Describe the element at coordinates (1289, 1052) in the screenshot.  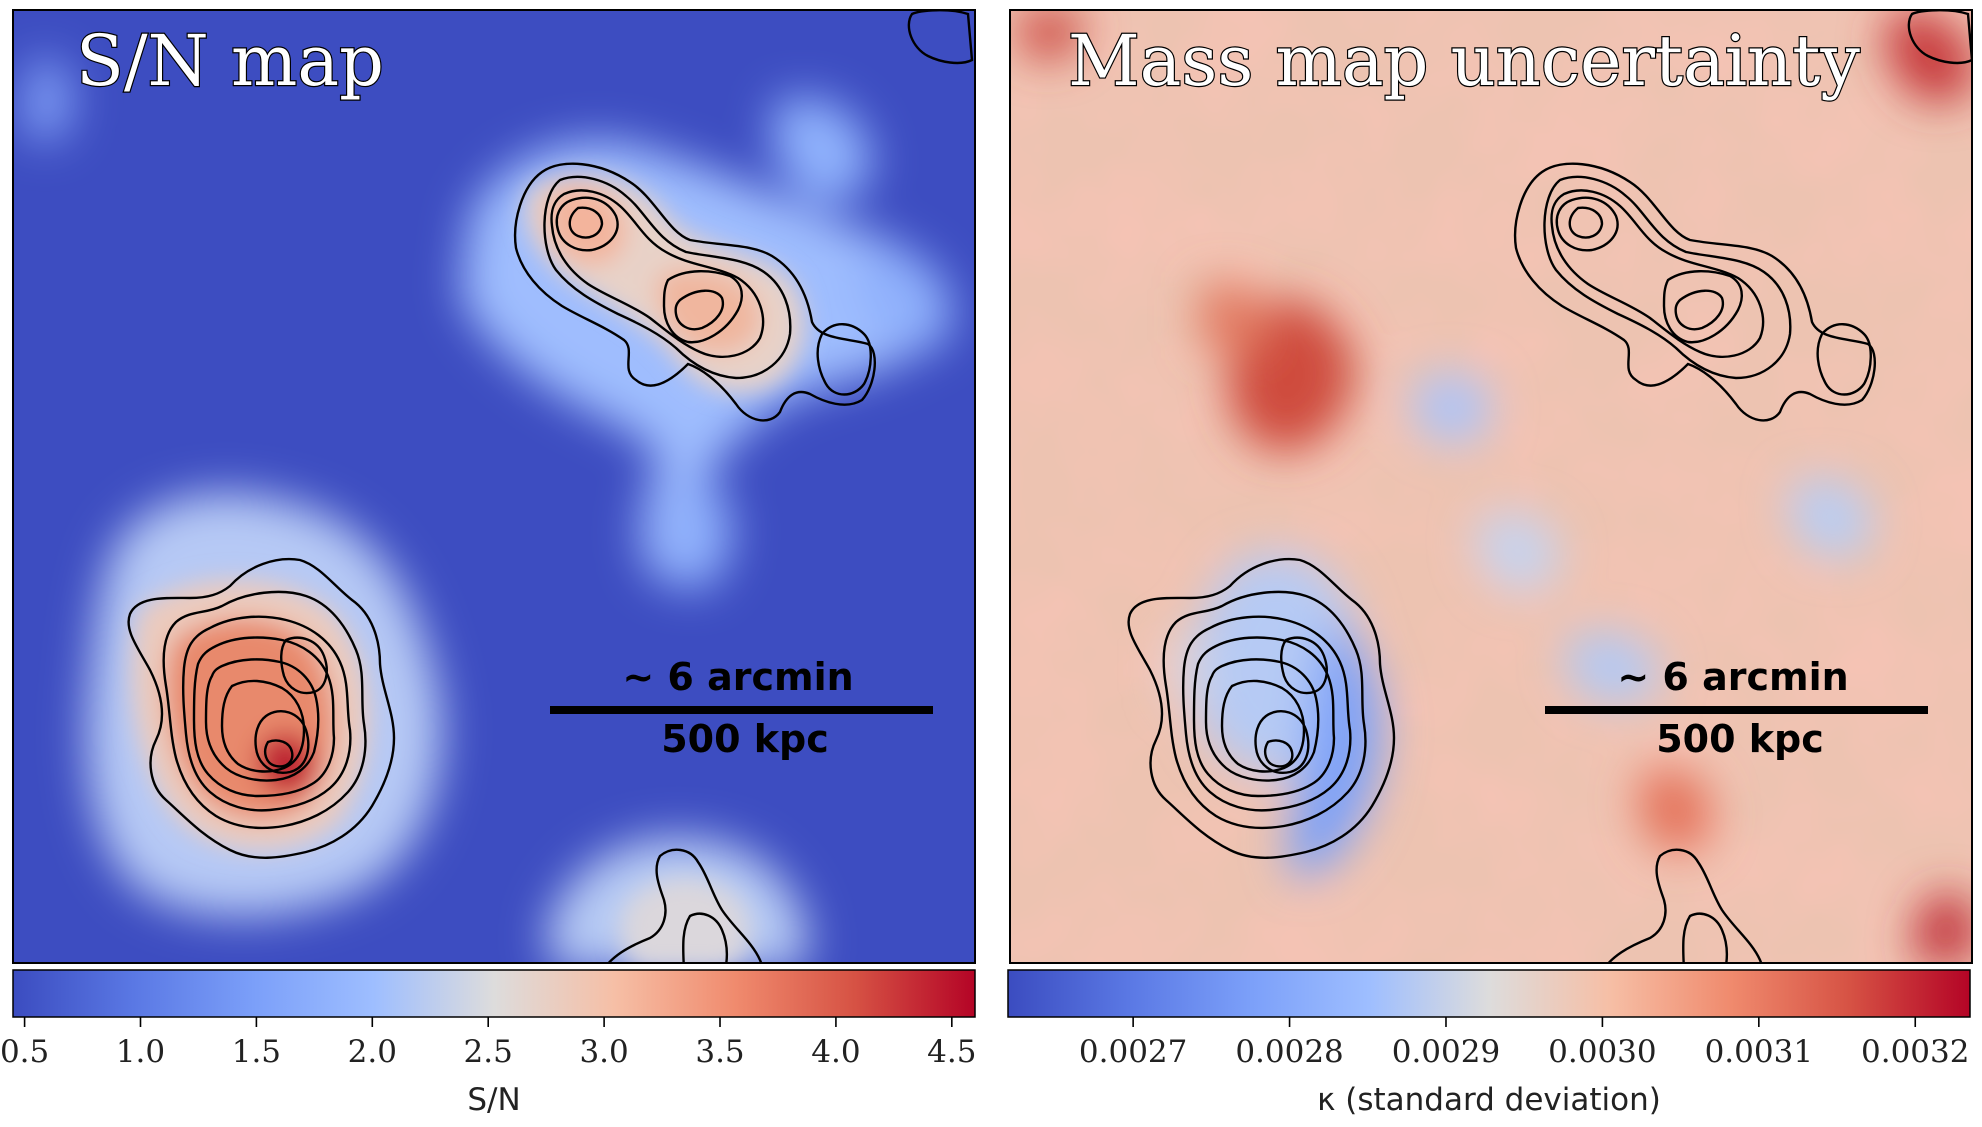
I see `colorbar-tick-label: 0.0028` at that location.